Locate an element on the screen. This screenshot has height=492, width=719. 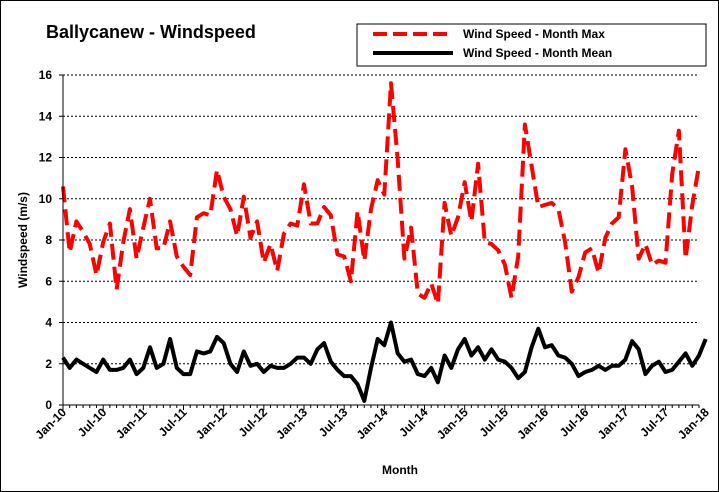
y-axis-ticks: 0 2 4 6 8 10 12 14 16 is located at coordinates (51, 240).